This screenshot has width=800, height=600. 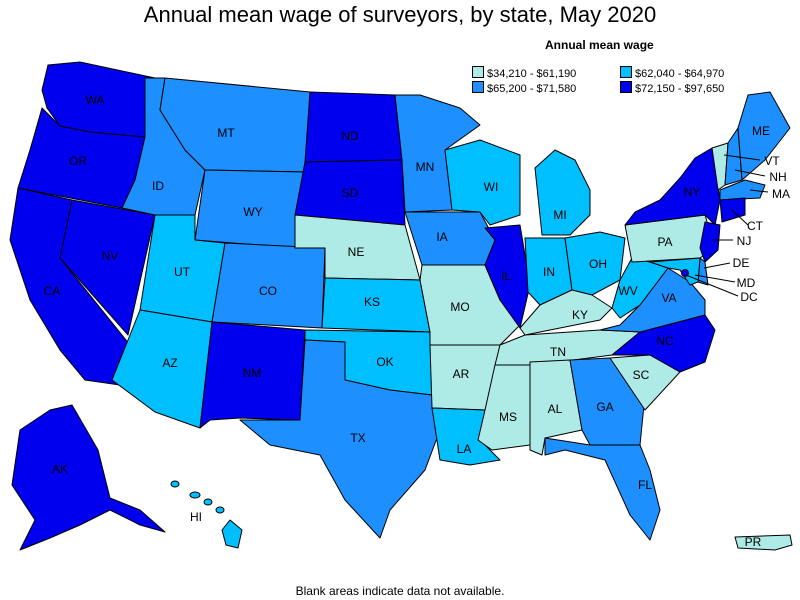 What do you see at coordinates (450, 238) in the screenshot?
I see `state-IA` at bounding box center [450, 238].